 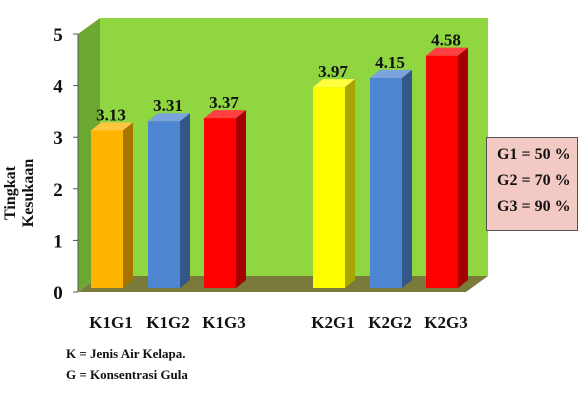 What do you see at coordinates (390, 62) in the screenshot?
I see `data-label: 4.15` at bounding box center [390, 62].